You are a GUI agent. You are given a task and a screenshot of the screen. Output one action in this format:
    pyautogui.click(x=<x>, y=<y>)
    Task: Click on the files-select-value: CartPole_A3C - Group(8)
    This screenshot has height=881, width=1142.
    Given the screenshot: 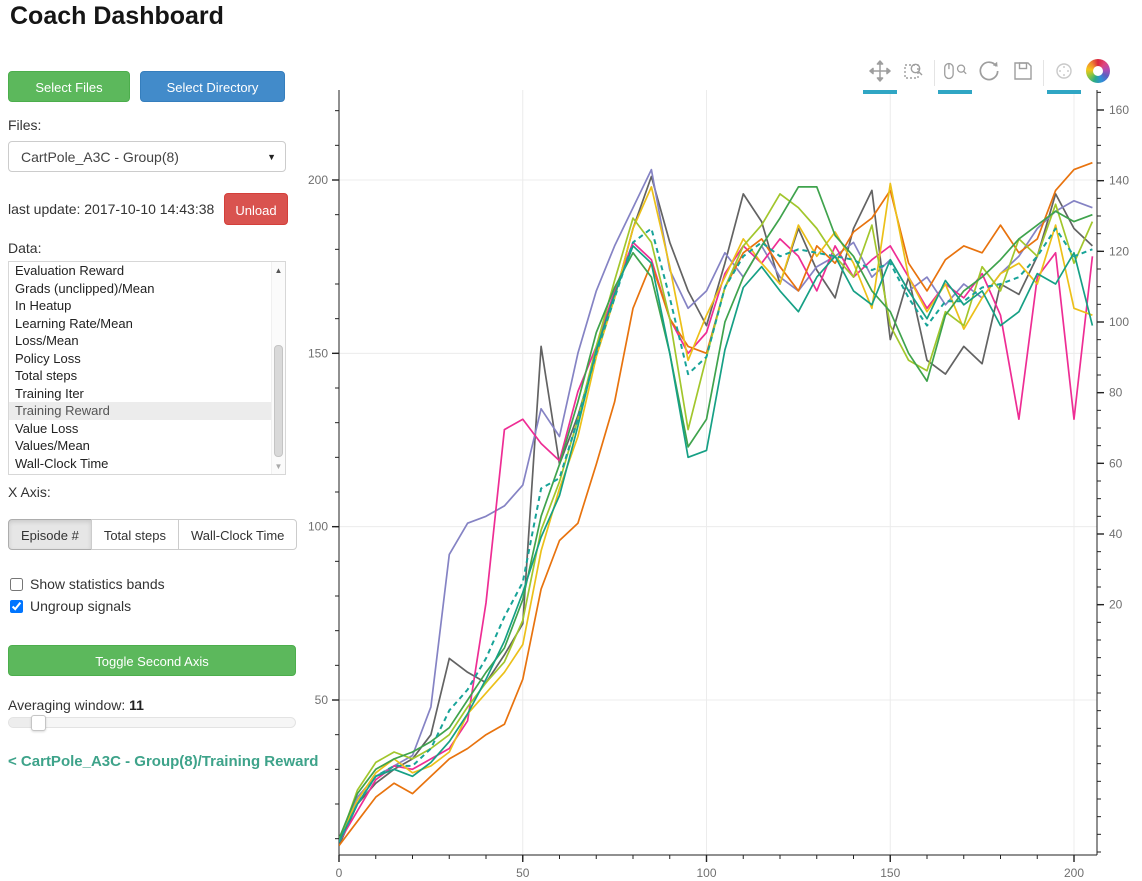 What is the action you would take?
    pyautogui.click(x=100, y=157)
    